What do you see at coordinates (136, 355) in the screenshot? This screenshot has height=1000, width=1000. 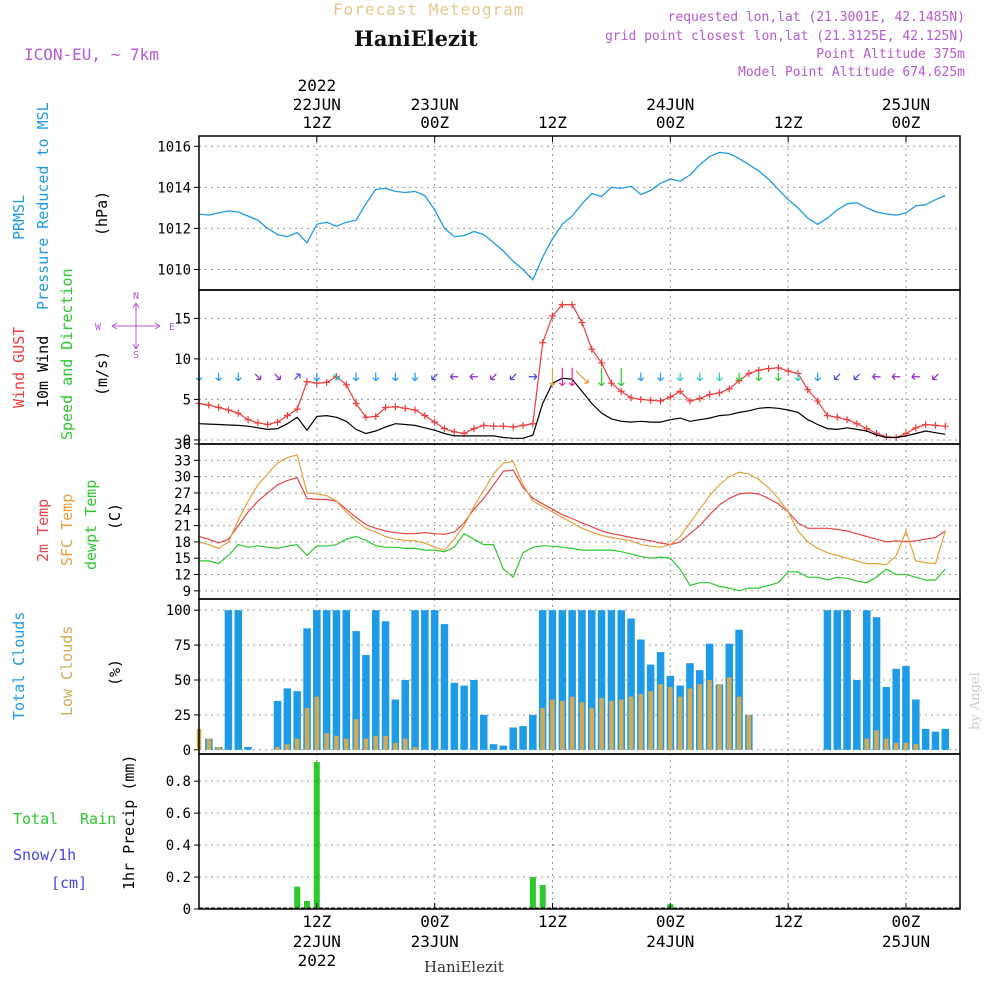 I see `compass-south: S` at bounding box center [136, 355].